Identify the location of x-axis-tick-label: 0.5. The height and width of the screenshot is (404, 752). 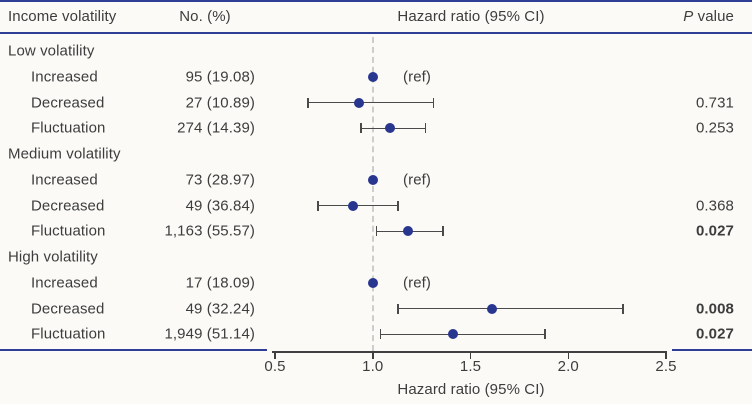
(275, 366).